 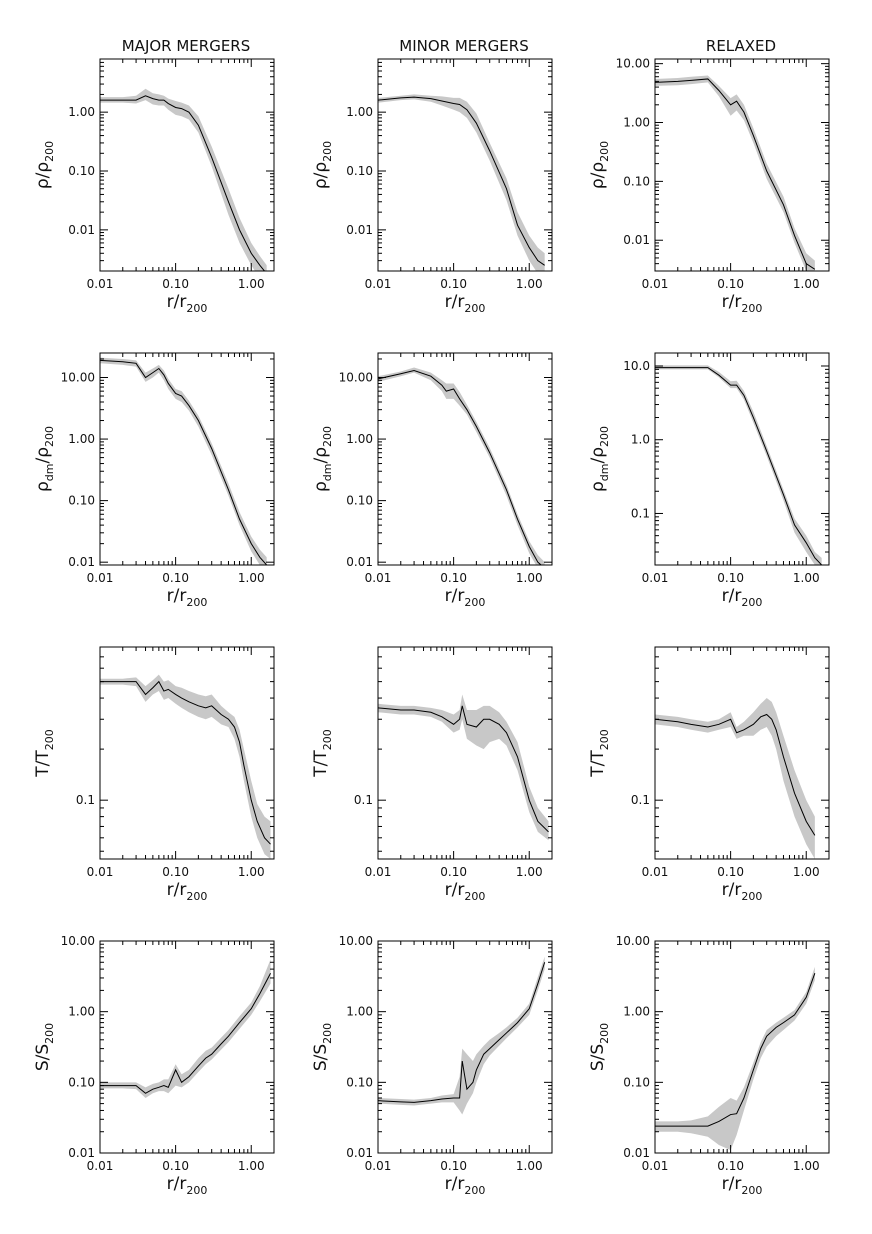 I want to click on panel-t-relaxed: 0.01 0.10 1.00 0.1 r/r200 T/T200, so click(x=709, y=774).